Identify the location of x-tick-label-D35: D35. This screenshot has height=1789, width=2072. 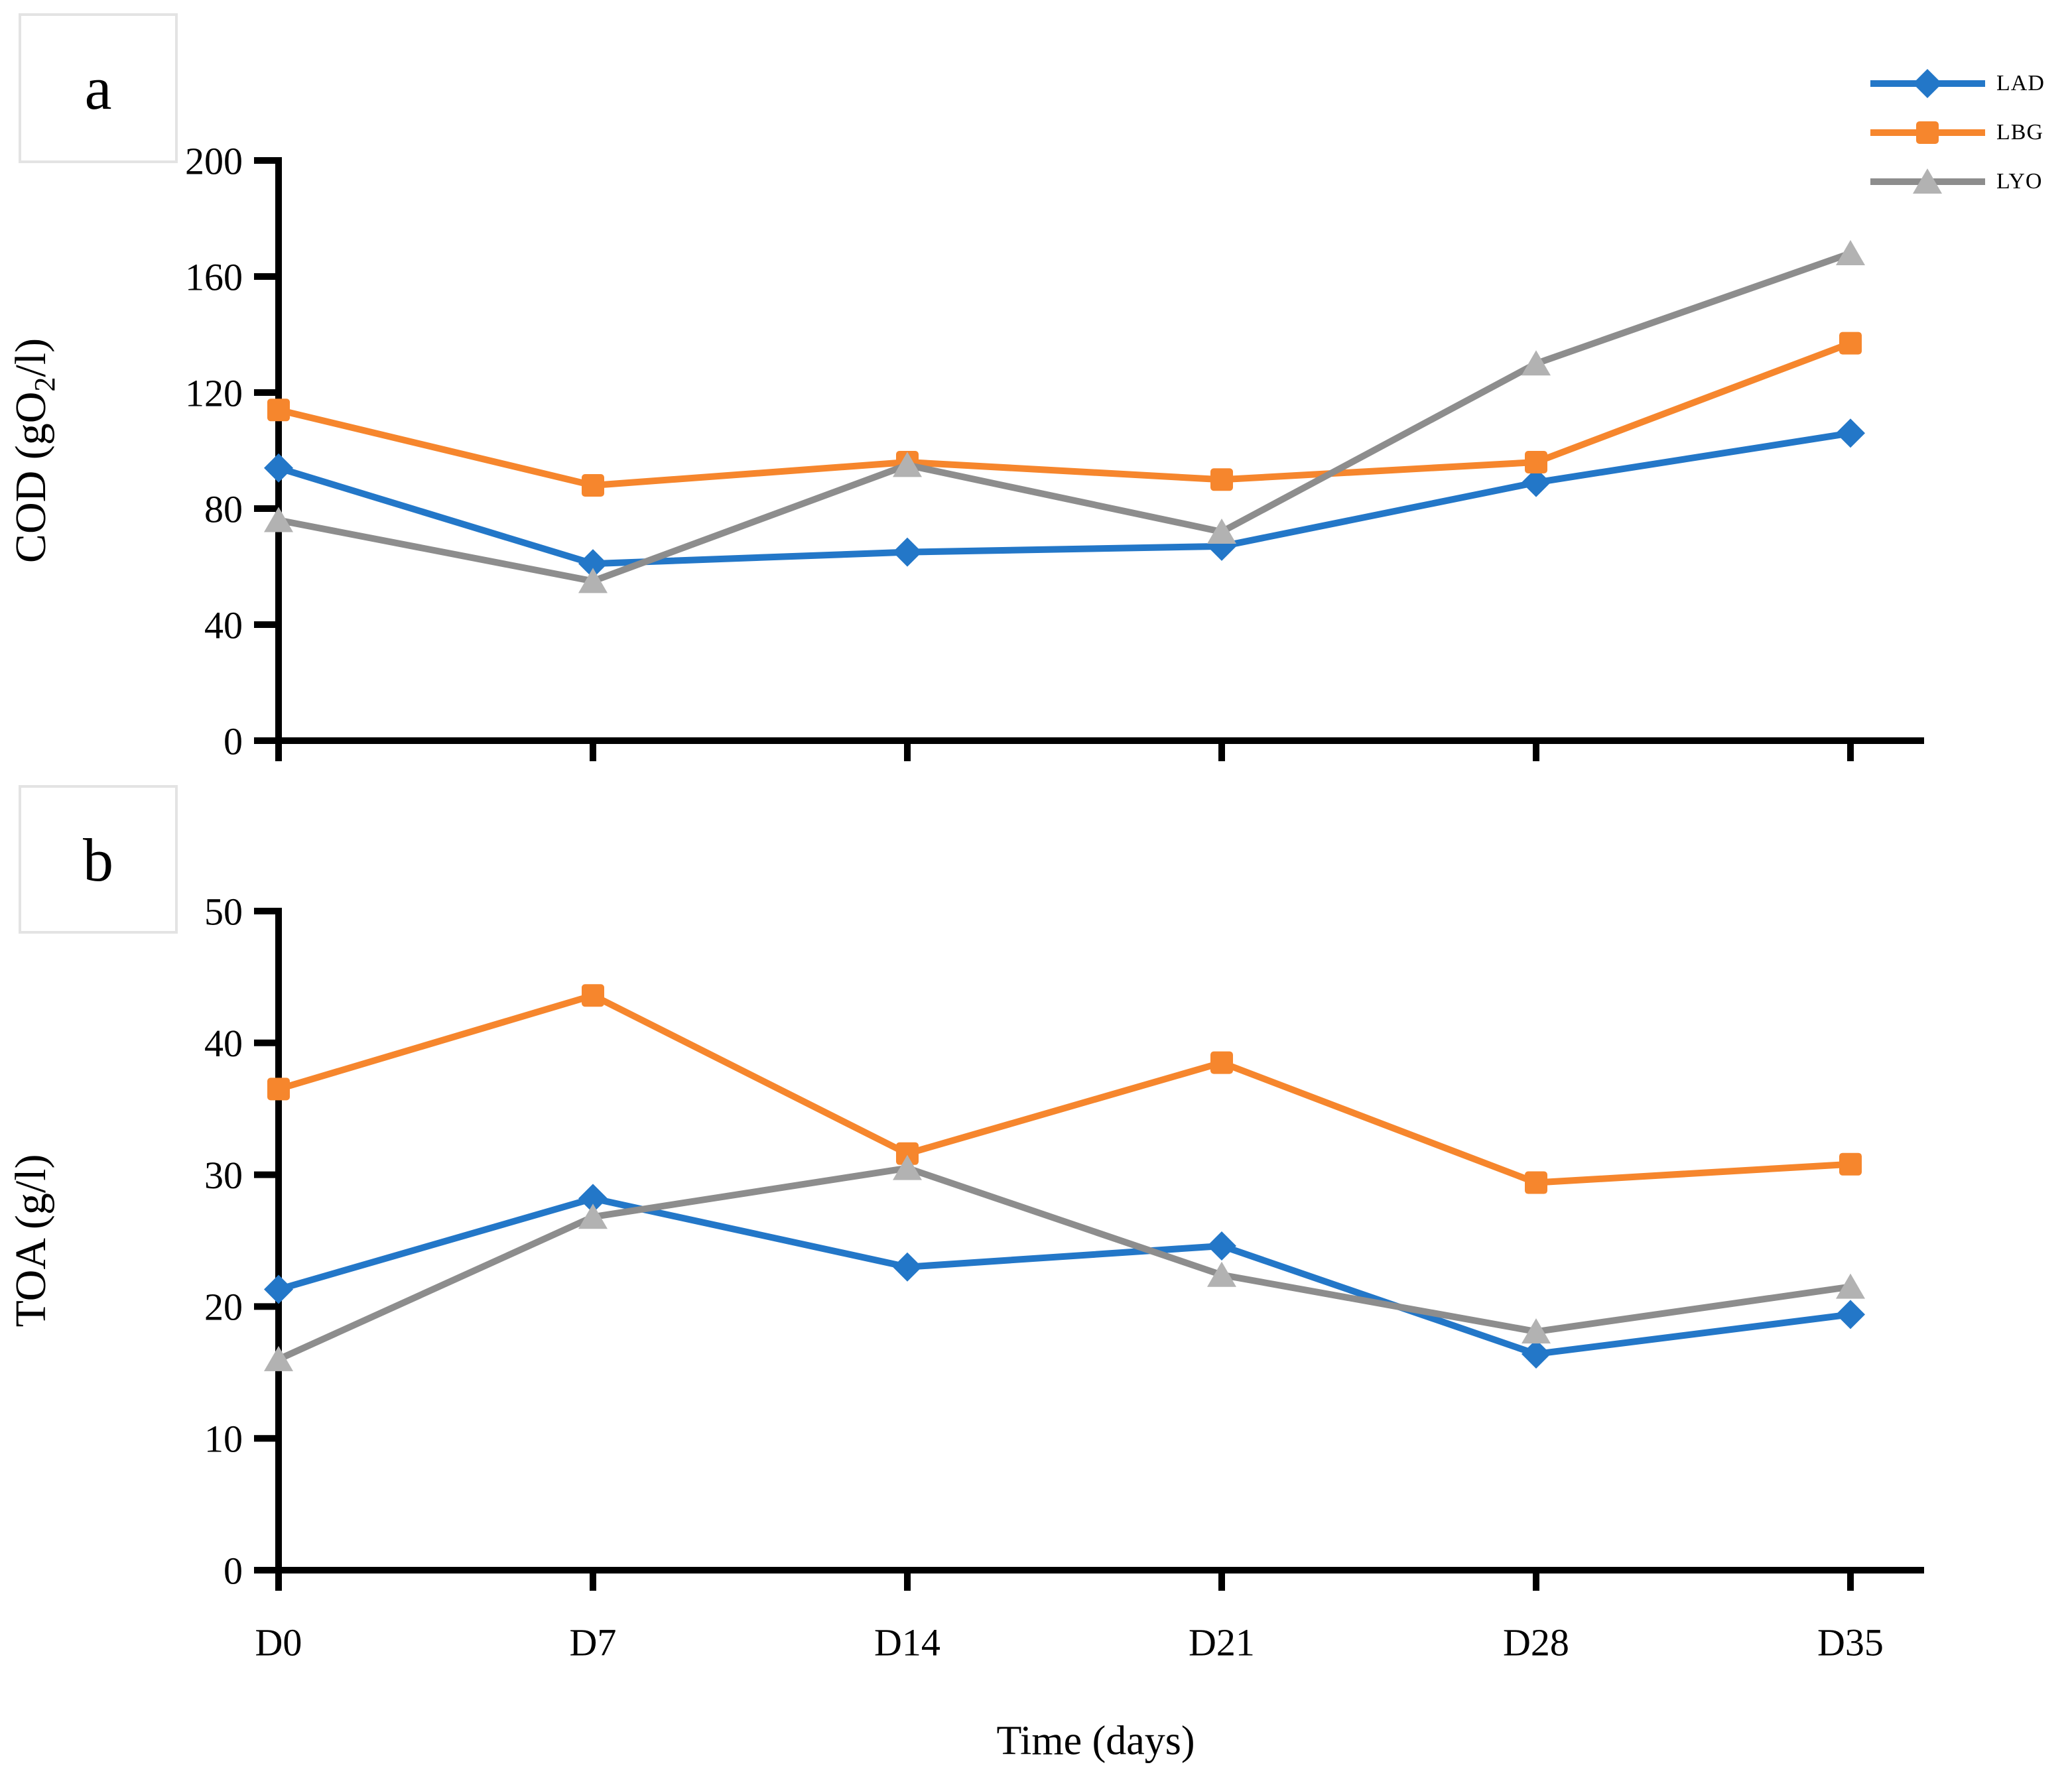
(1850, 1643).